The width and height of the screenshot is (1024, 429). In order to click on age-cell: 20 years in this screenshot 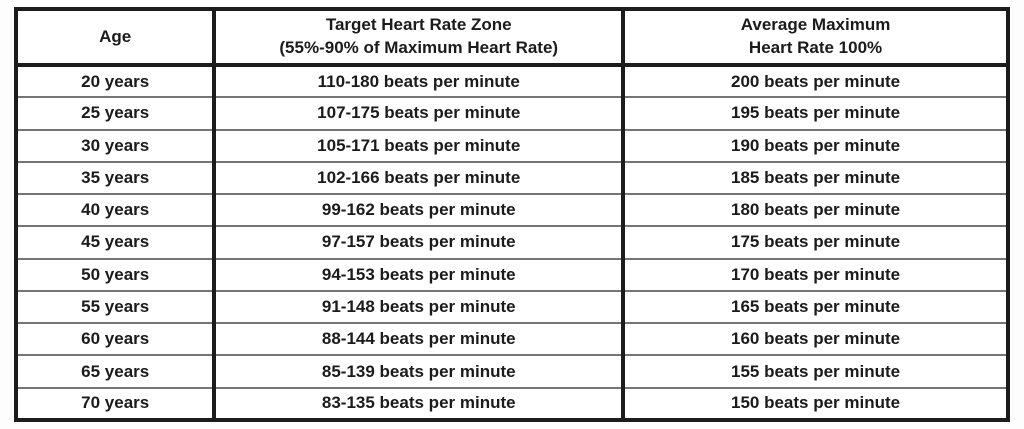, I will do `click(115, 81)`.